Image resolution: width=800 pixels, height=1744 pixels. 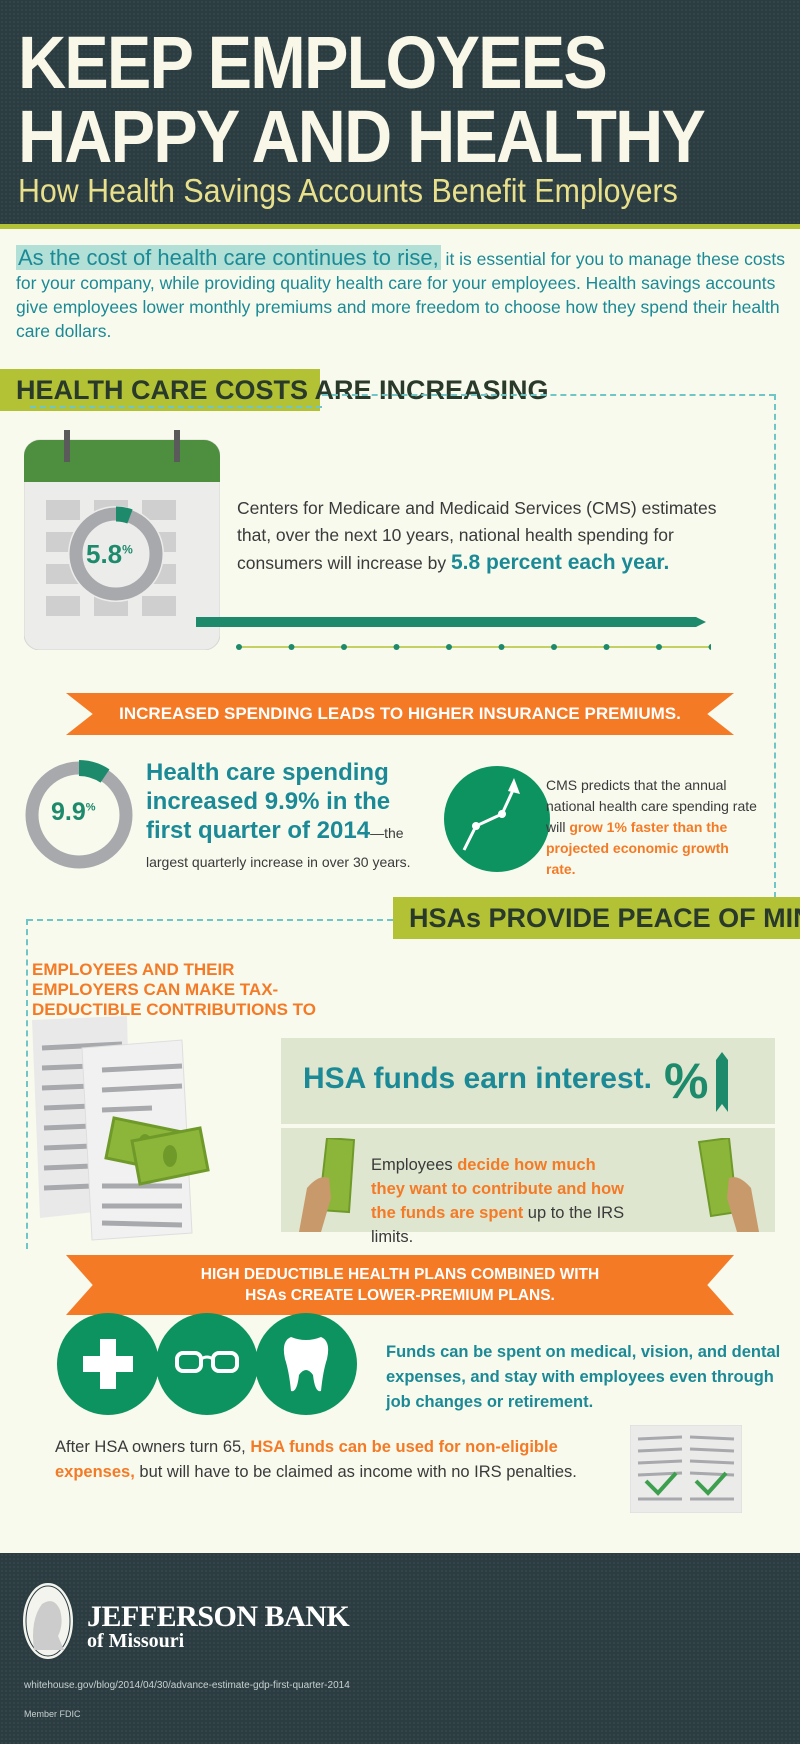 I want to click on bank-subname: of Missouri, so click(x=136, y=1641).